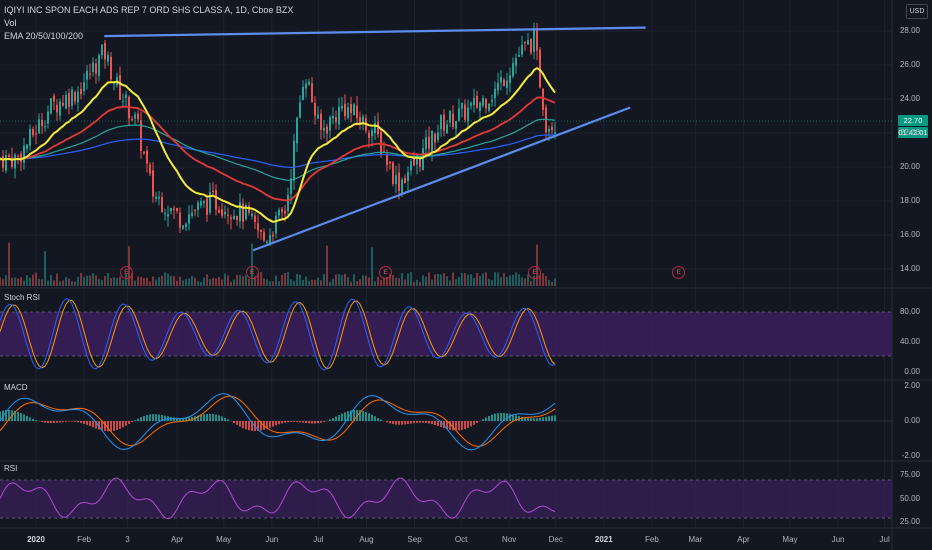  What do you see at coordinates (10, 23) in the screenshot?
I see `volume-label: Vol` at bounding box center [10, 23].